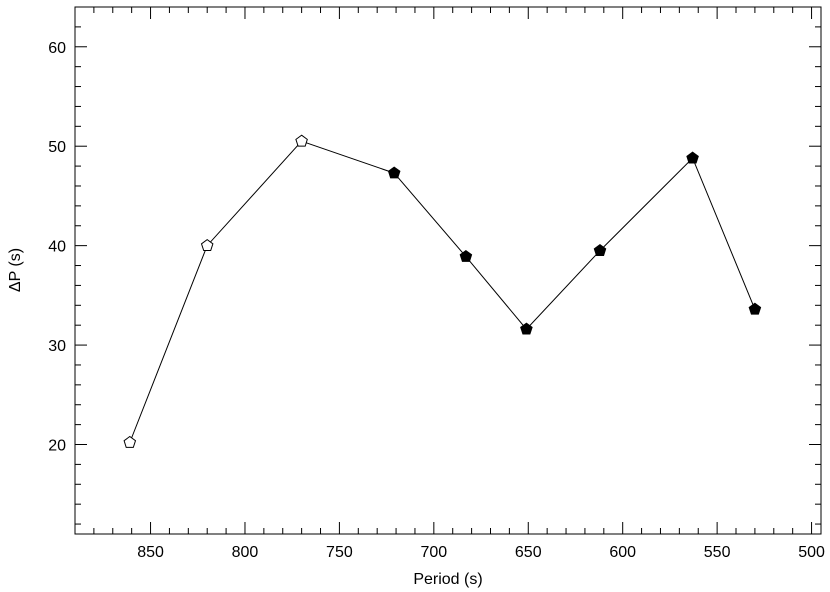 The image size is (830, 592). Describe the element at coordinates (57, 446) in the screenshot. I see `y-tick-label: 20` at that location.